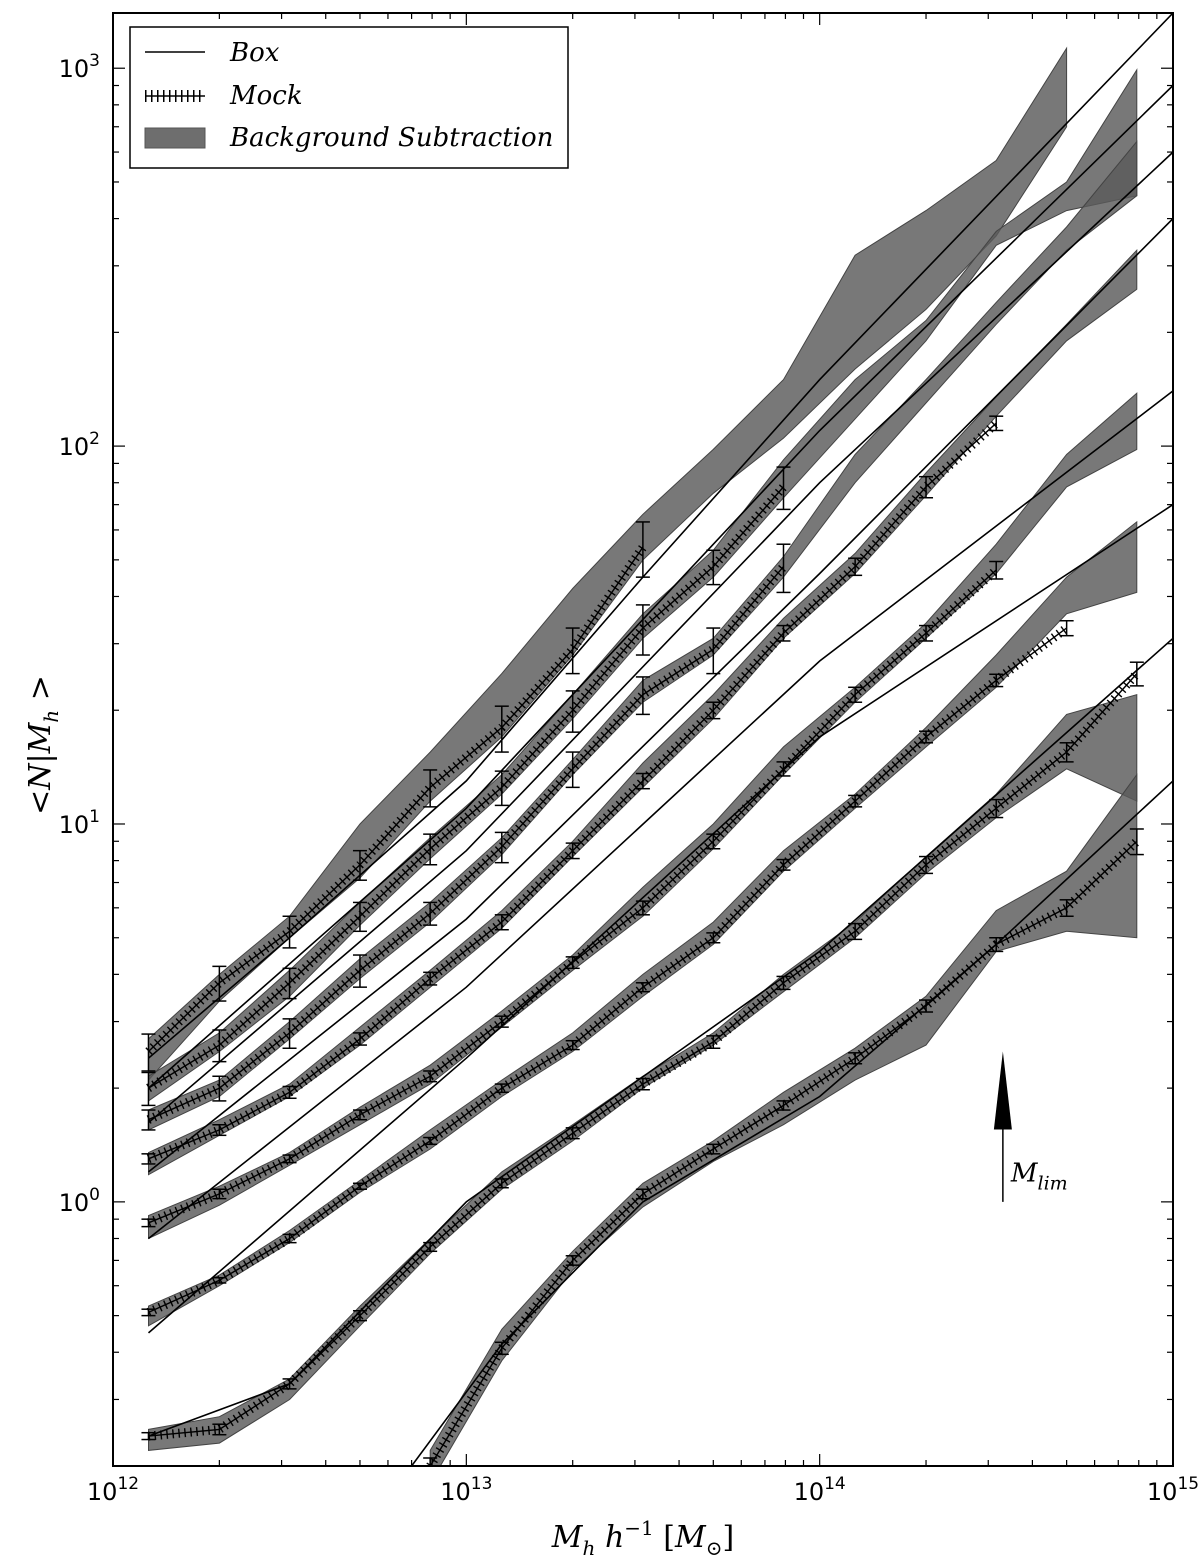 This screenshot has height=1566, width=1200. What do you see at coordinates (113, 1490) in the screenshot?
I see `x-tick-label: 1012` at bounding box center [113, 1490].